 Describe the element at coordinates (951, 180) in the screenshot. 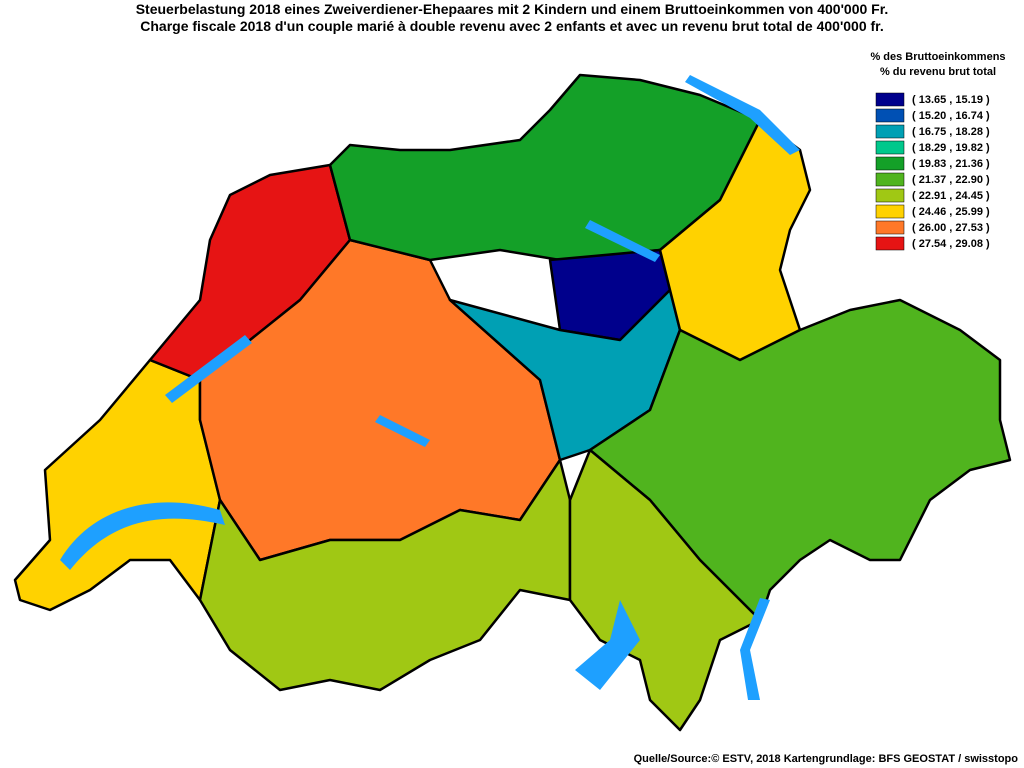

I see `legend-label: ( 21.37 , 22.90 )` at that location.